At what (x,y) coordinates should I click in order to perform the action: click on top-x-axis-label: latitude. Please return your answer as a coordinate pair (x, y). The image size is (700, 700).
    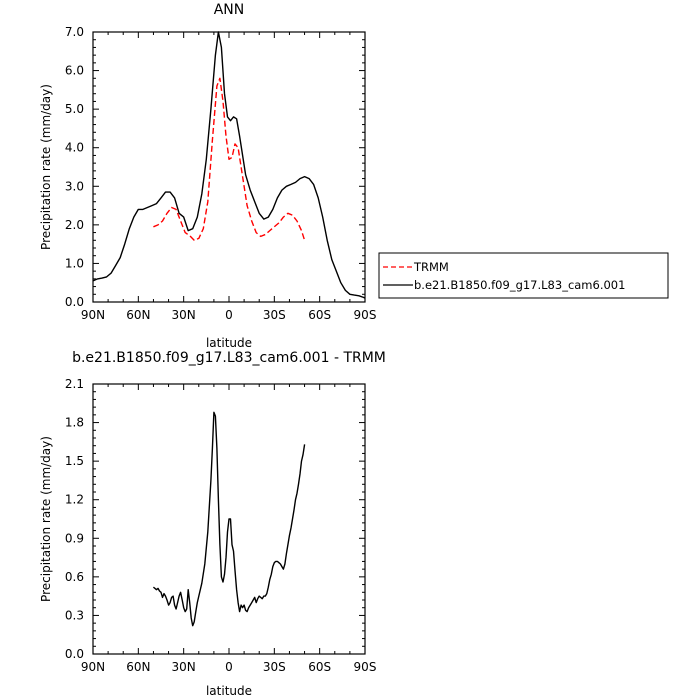
    Looking at the image, I should click on (229, 343).